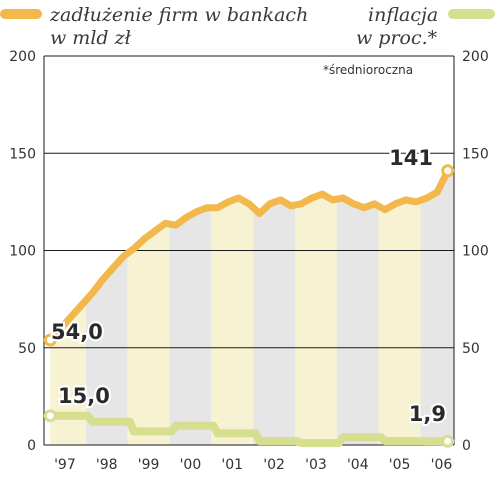 This screenshot has height=480, width=495. I want to click on x-tick-label: '00, so click(191, 465).